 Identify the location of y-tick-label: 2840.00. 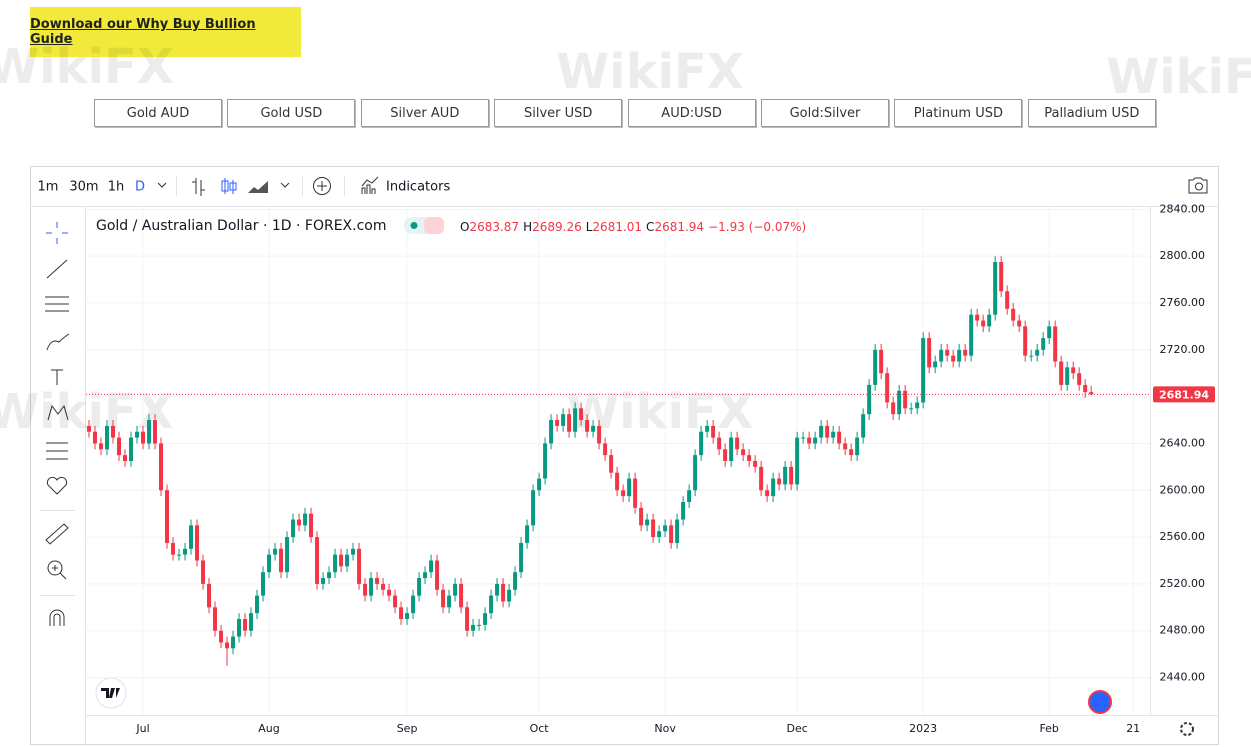
(1183, 208).